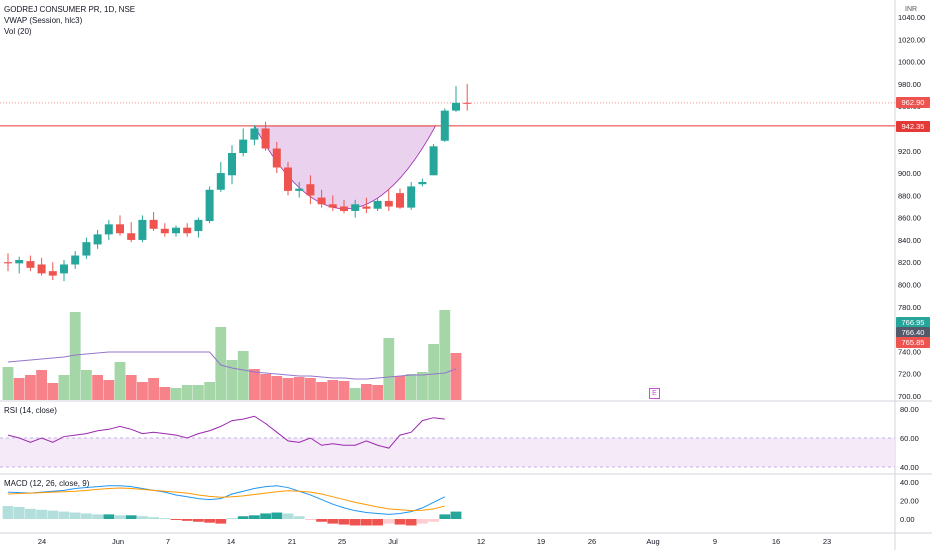 Image resolution: width=932 pixels, height=550 pixels. I want to click on time-tick-label: 23, so click(827, 541).